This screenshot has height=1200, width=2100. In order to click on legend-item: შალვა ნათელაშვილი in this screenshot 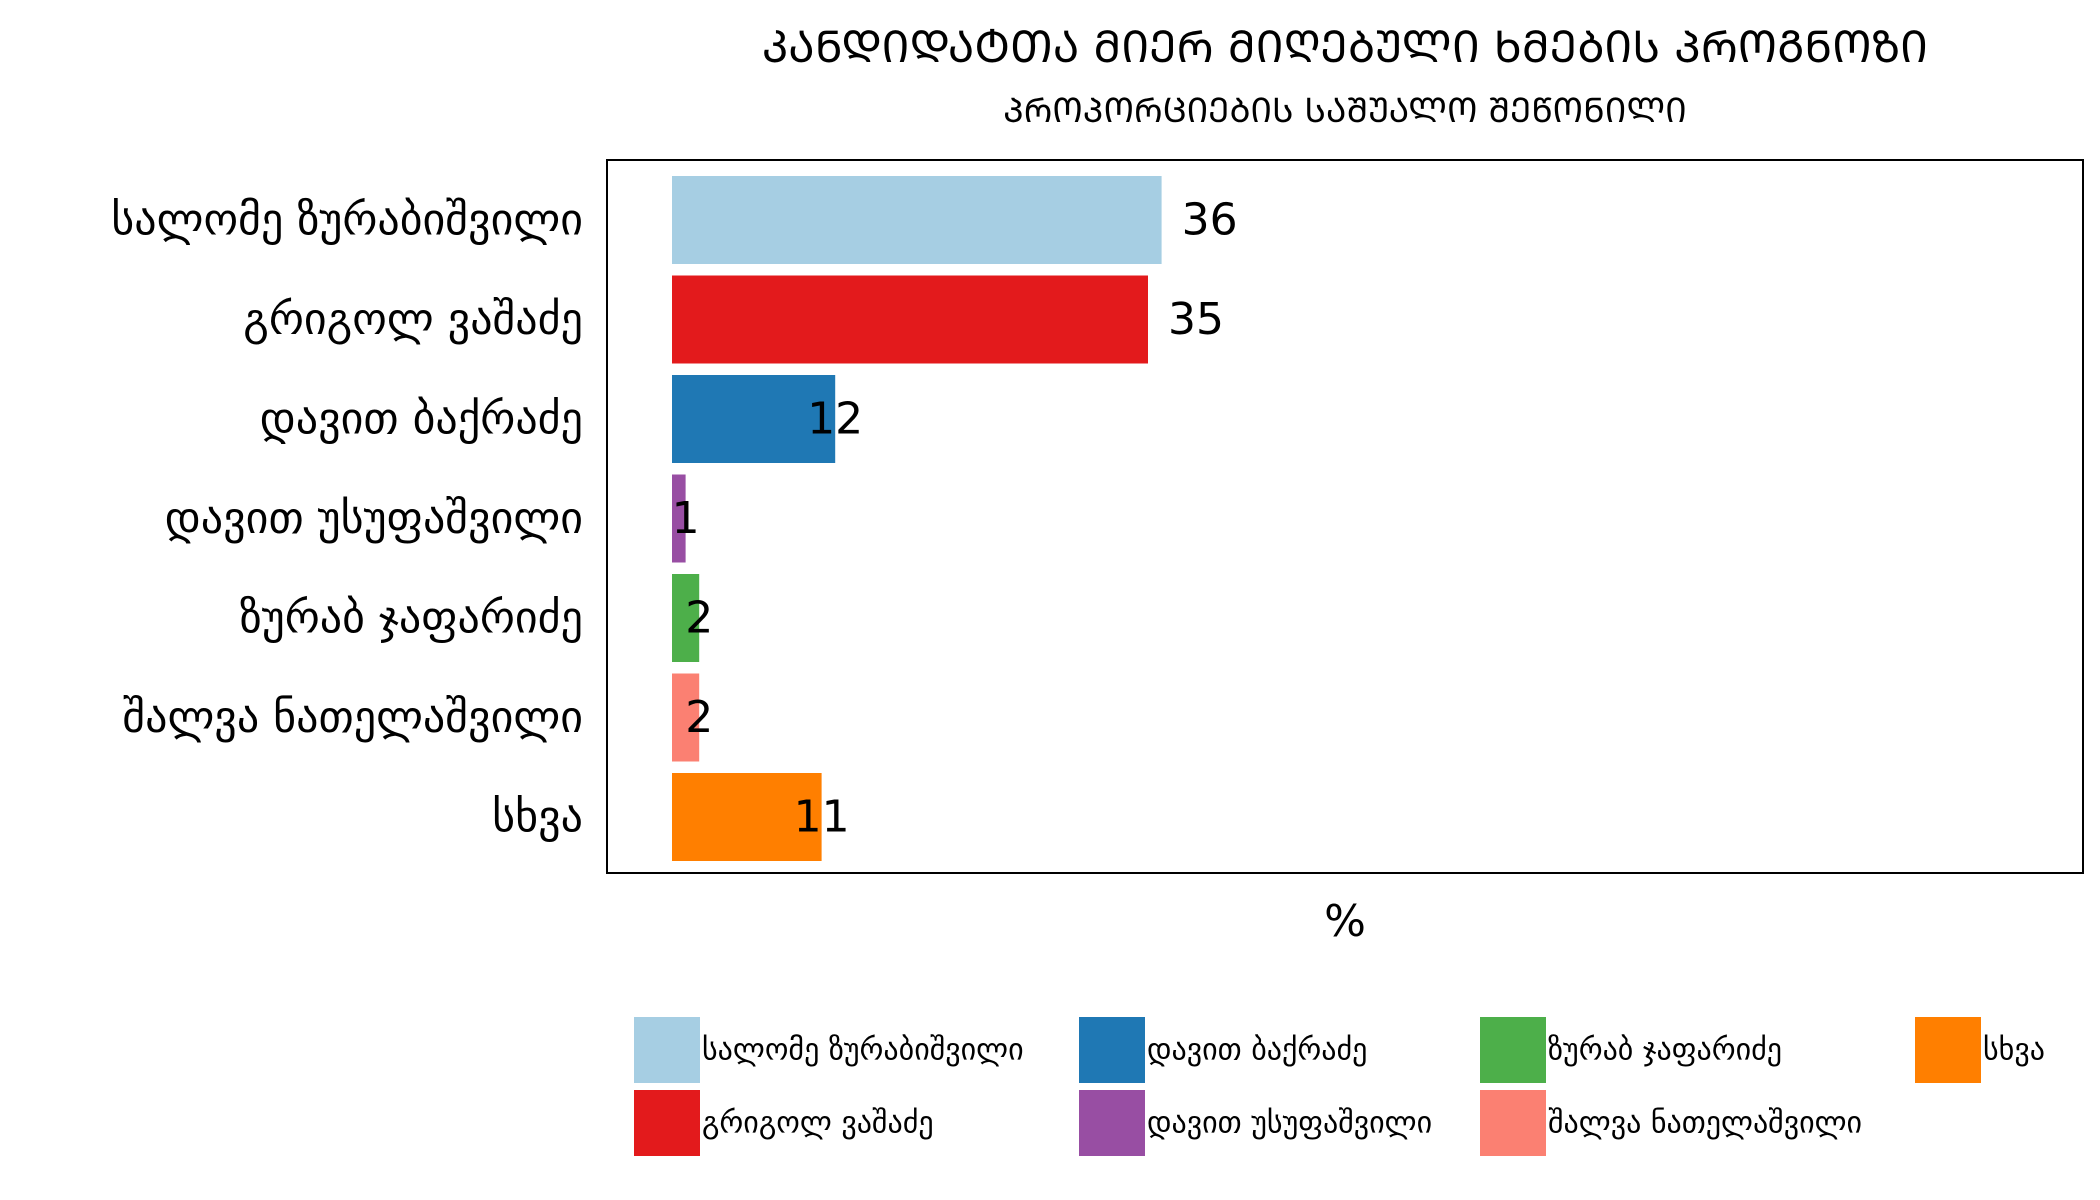, I will do `click(1671, 1123)`.